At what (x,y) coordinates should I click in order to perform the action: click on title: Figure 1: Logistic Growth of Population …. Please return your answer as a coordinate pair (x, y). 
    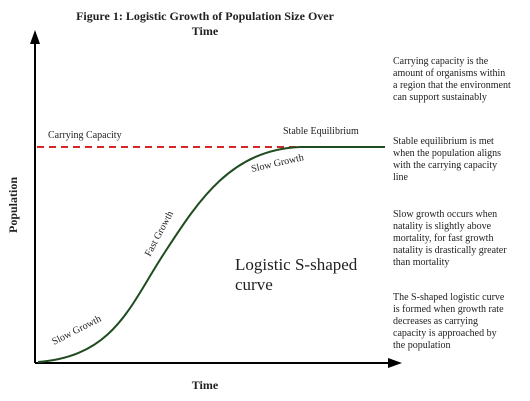
    Looking at the image, I should click on (205, 16).